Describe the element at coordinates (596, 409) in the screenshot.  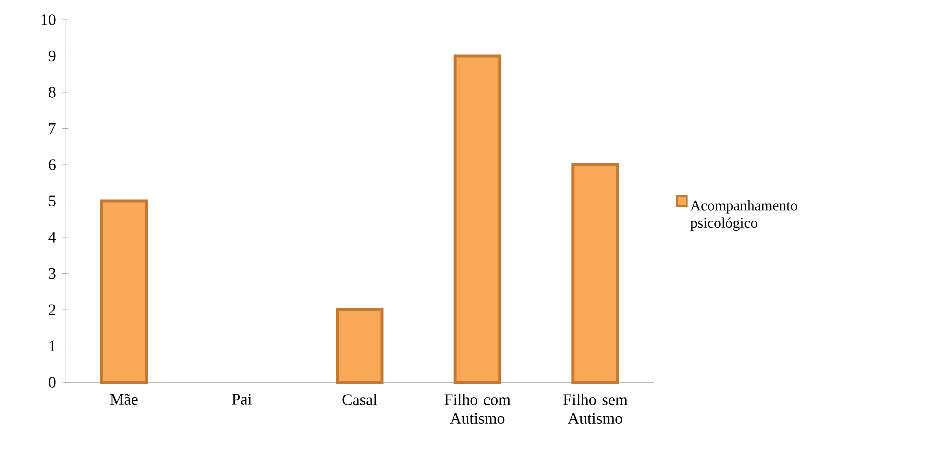
I see `x-tick-label: Filho sem Autismo` at that location.